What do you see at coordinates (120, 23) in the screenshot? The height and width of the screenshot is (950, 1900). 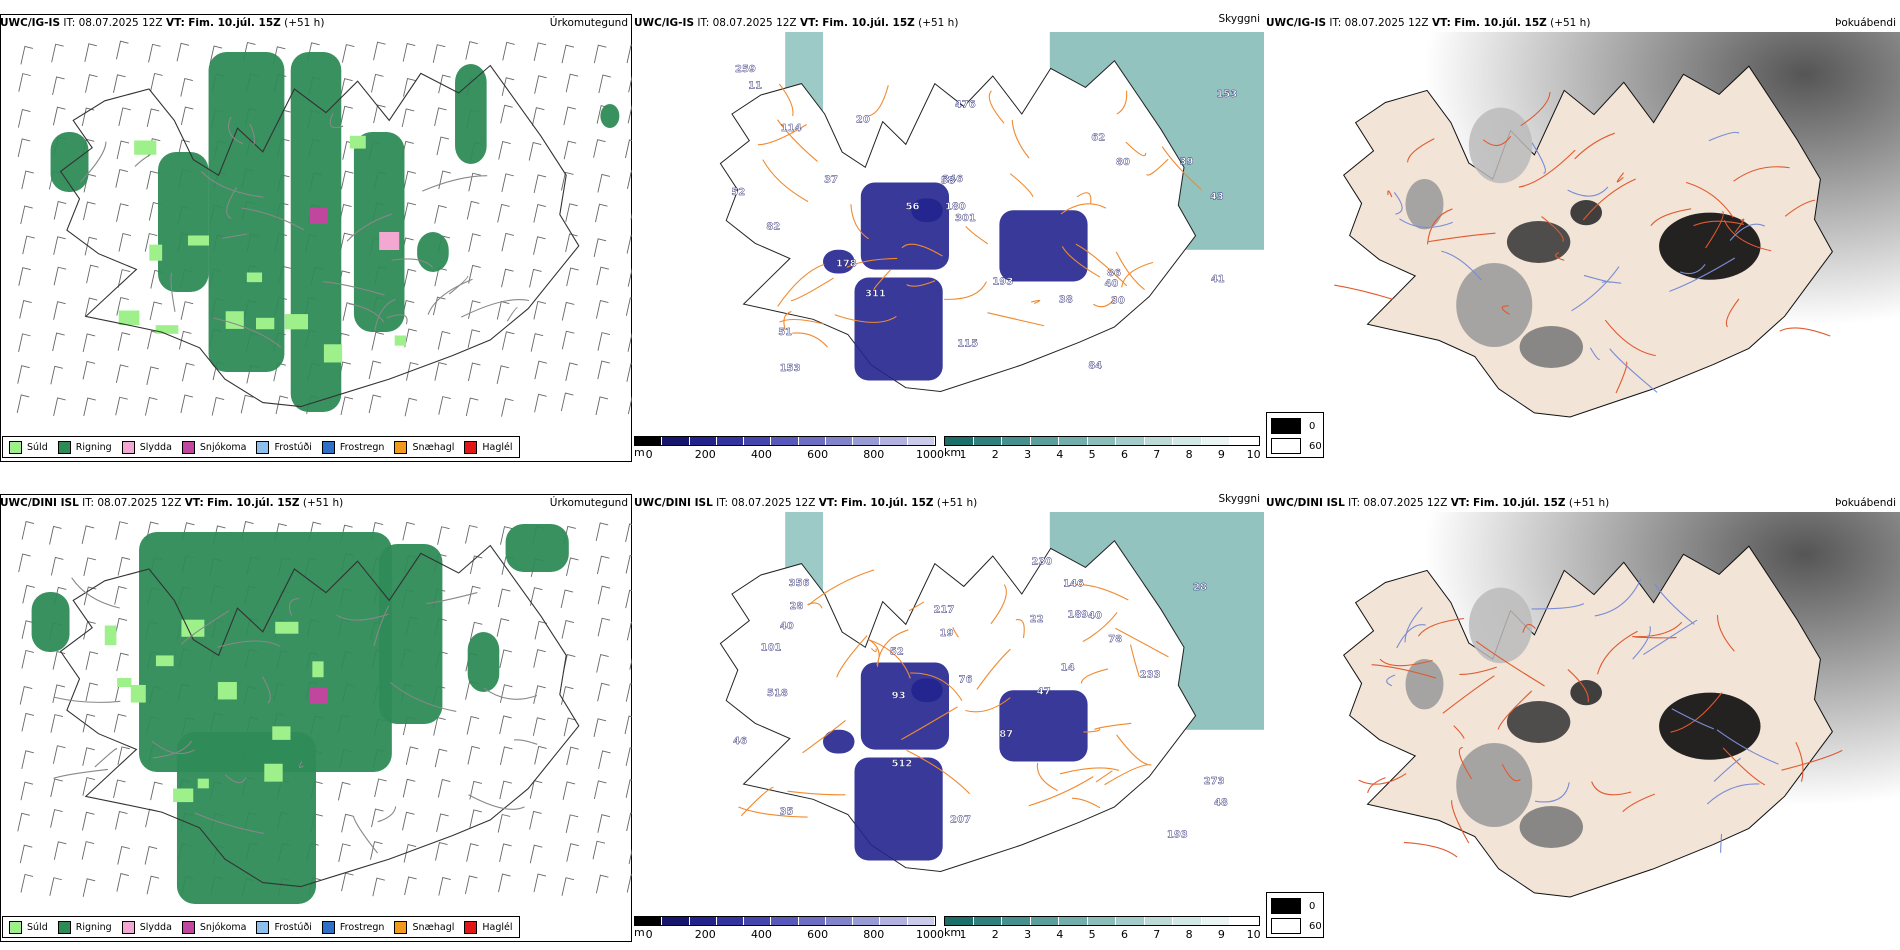 I see `it-value: 08.07.2025 12Z` at bounding box center [120, 23].